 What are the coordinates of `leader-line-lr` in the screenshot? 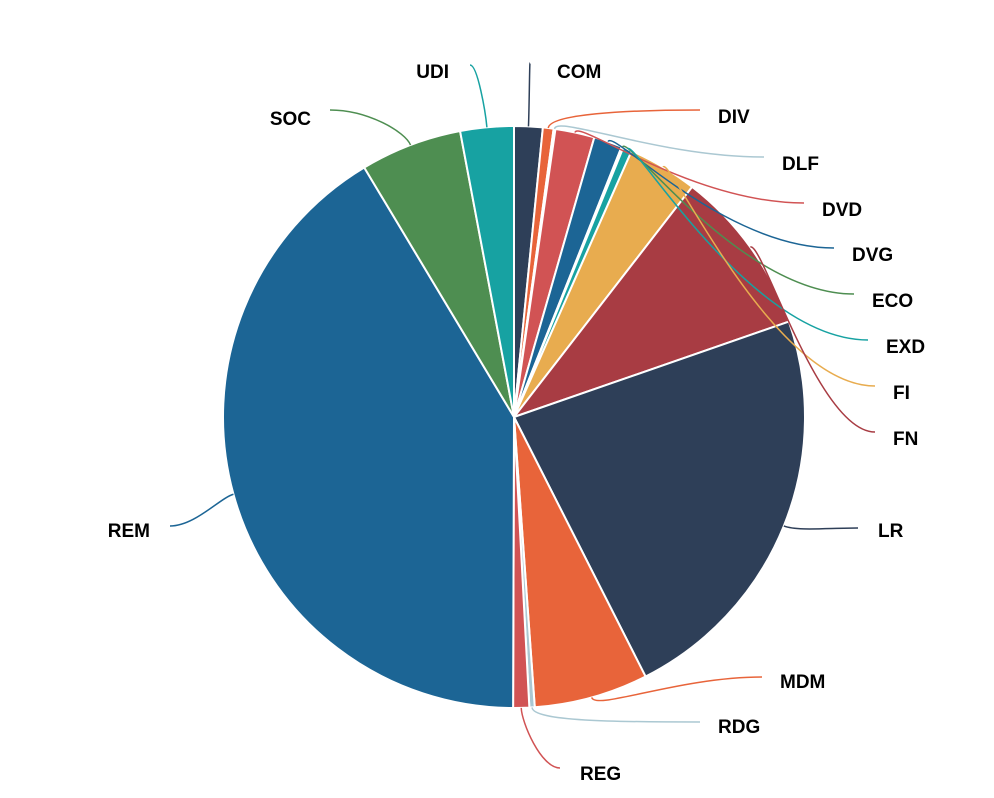 It's located at (821, 527).